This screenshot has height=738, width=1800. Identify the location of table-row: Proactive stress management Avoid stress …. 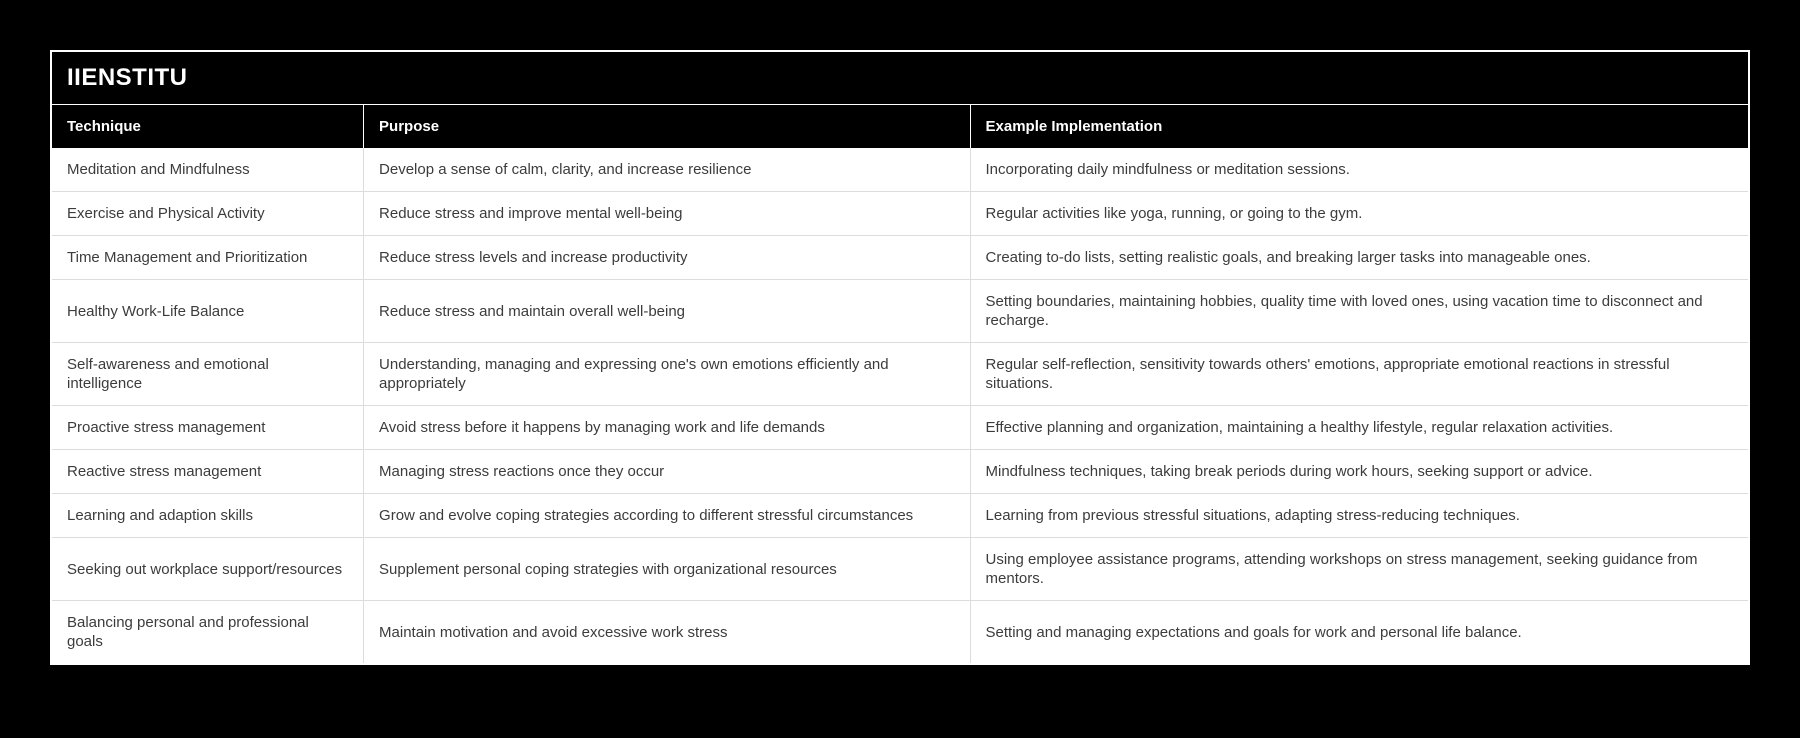
(900, 427).